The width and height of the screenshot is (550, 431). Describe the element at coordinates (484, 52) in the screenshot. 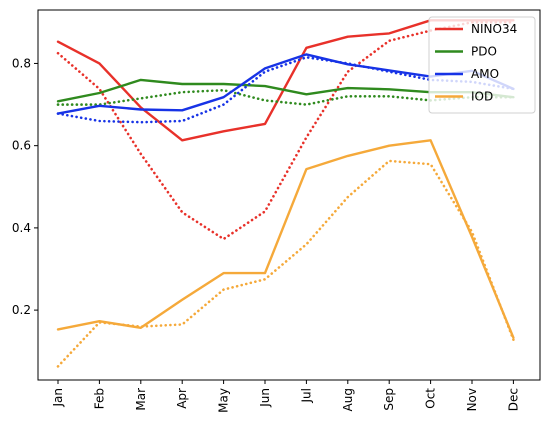

I see `legend-label: PDO` at that location.